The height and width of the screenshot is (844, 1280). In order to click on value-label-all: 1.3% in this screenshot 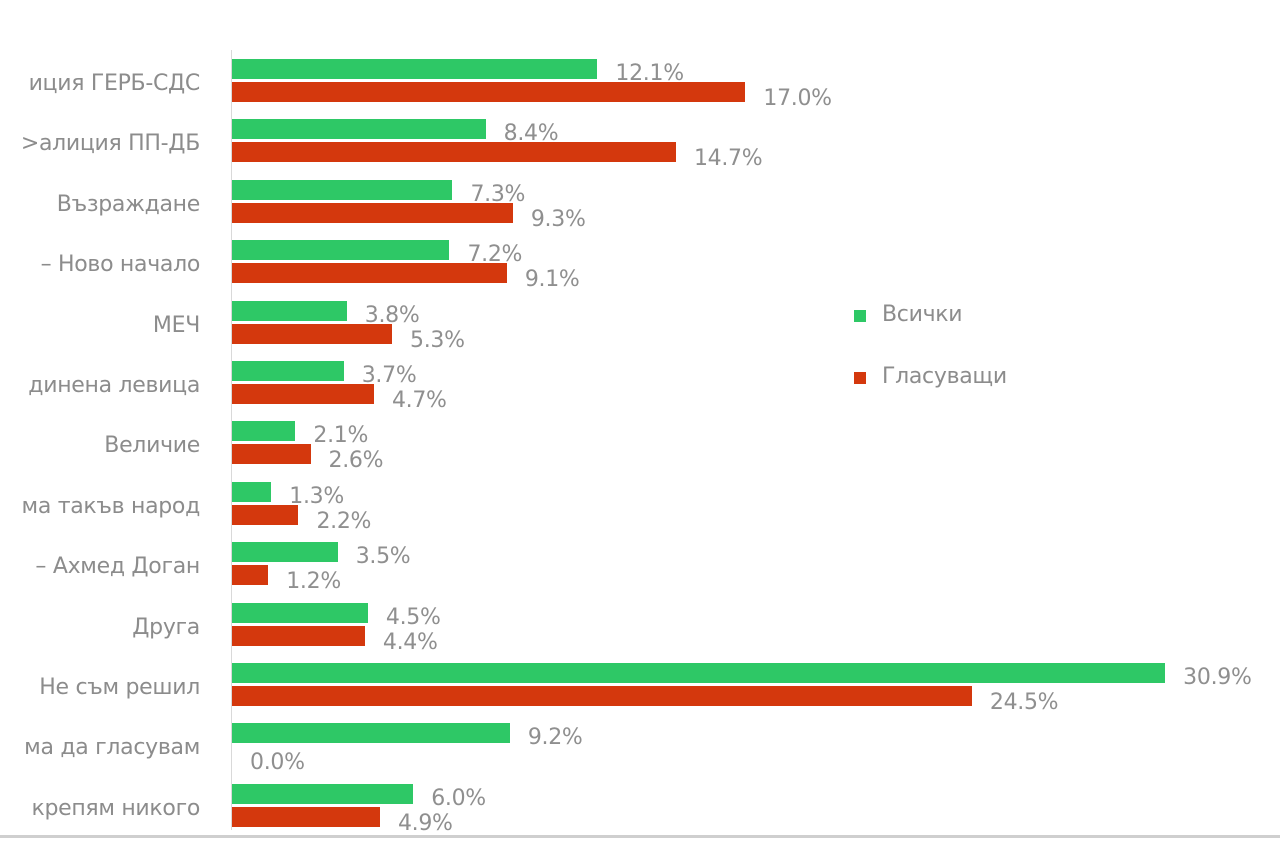, I will do `click(316, 496)`.